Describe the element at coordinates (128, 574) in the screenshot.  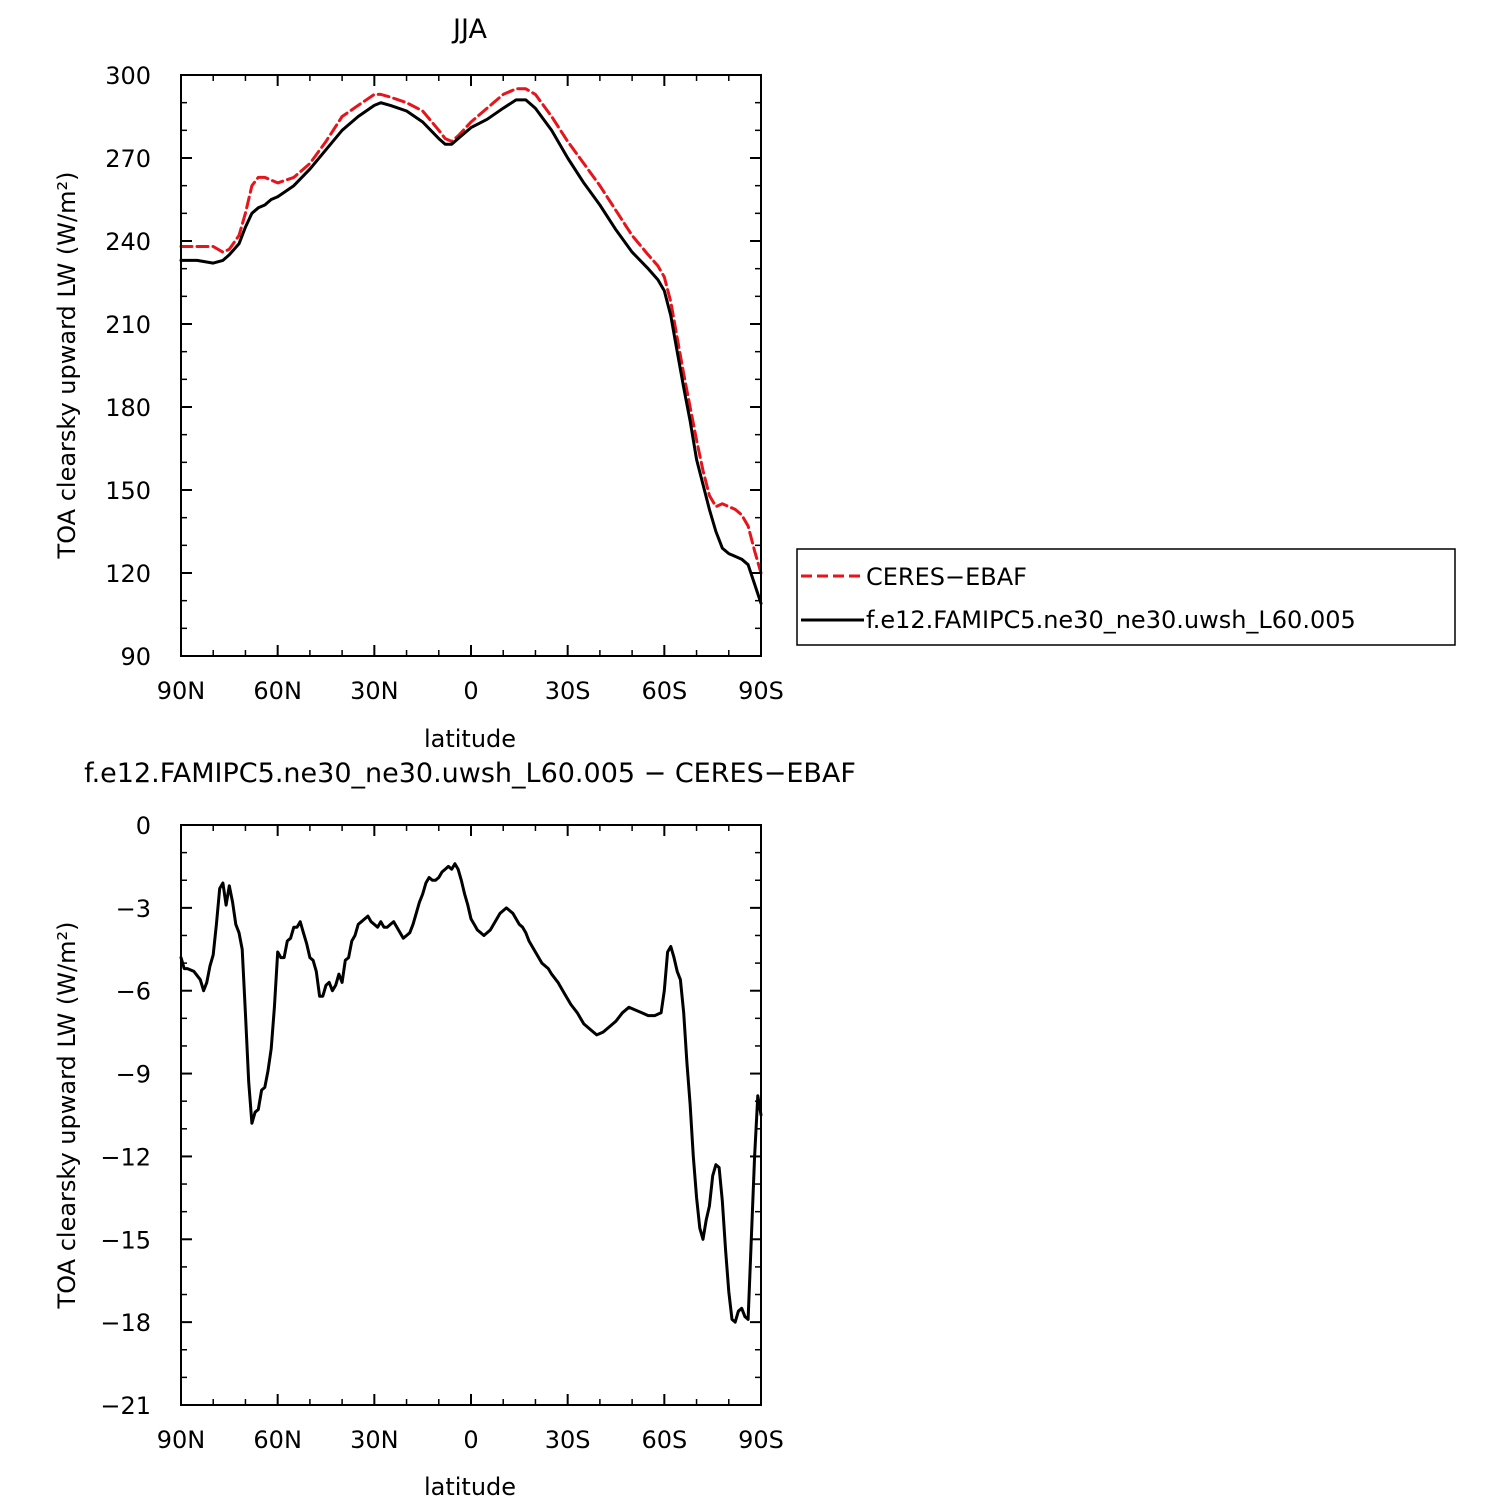
I see `top-y-tick-label: 120` at that location.